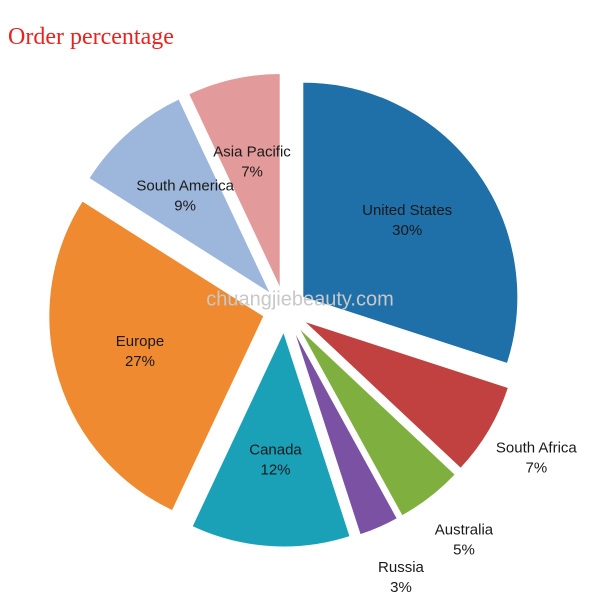  Describe the element at coordinates (464, 530) in the screenshot. I see `slice-label: Australia` at that location.